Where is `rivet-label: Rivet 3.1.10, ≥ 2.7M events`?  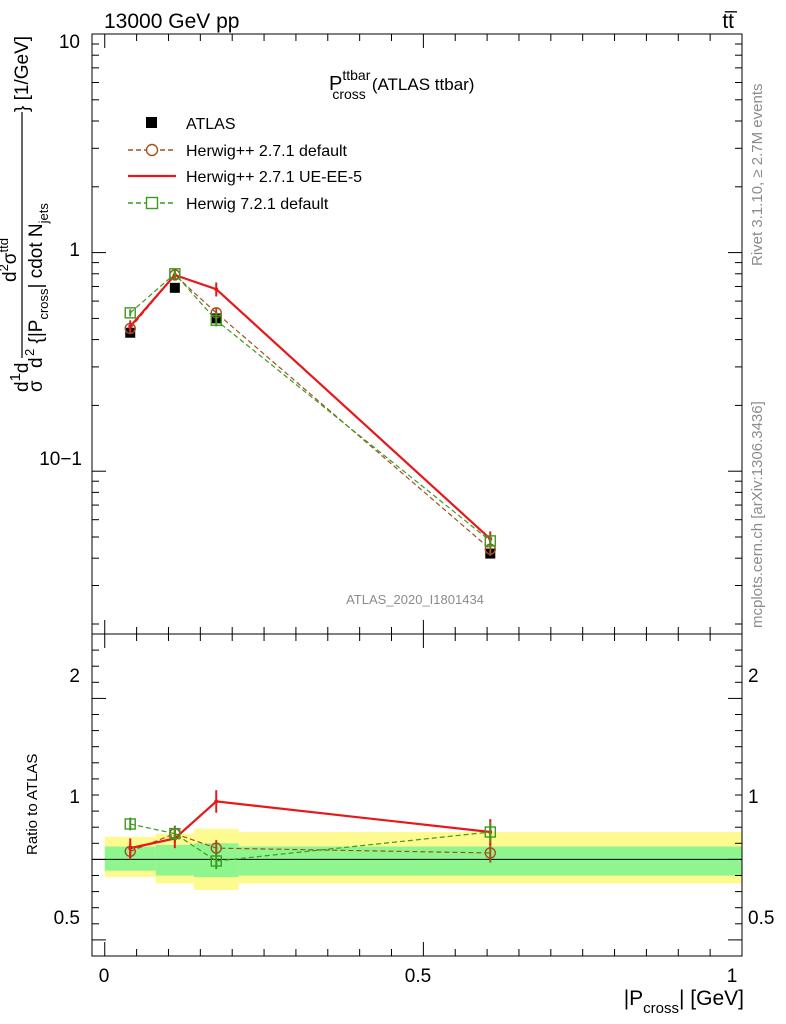
rivet-label: Rivet 3.1.10, ≥ 2.7M events is located at coordinates (757, 175).